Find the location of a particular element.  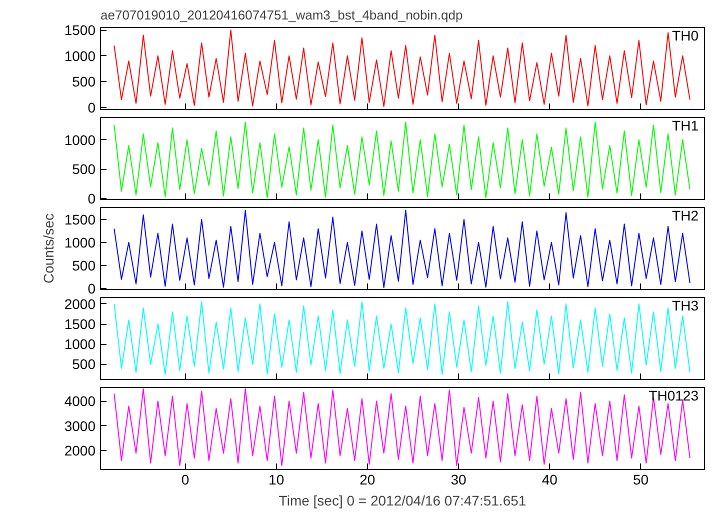

series-label: TH0 is located at coordinates (685, 36).